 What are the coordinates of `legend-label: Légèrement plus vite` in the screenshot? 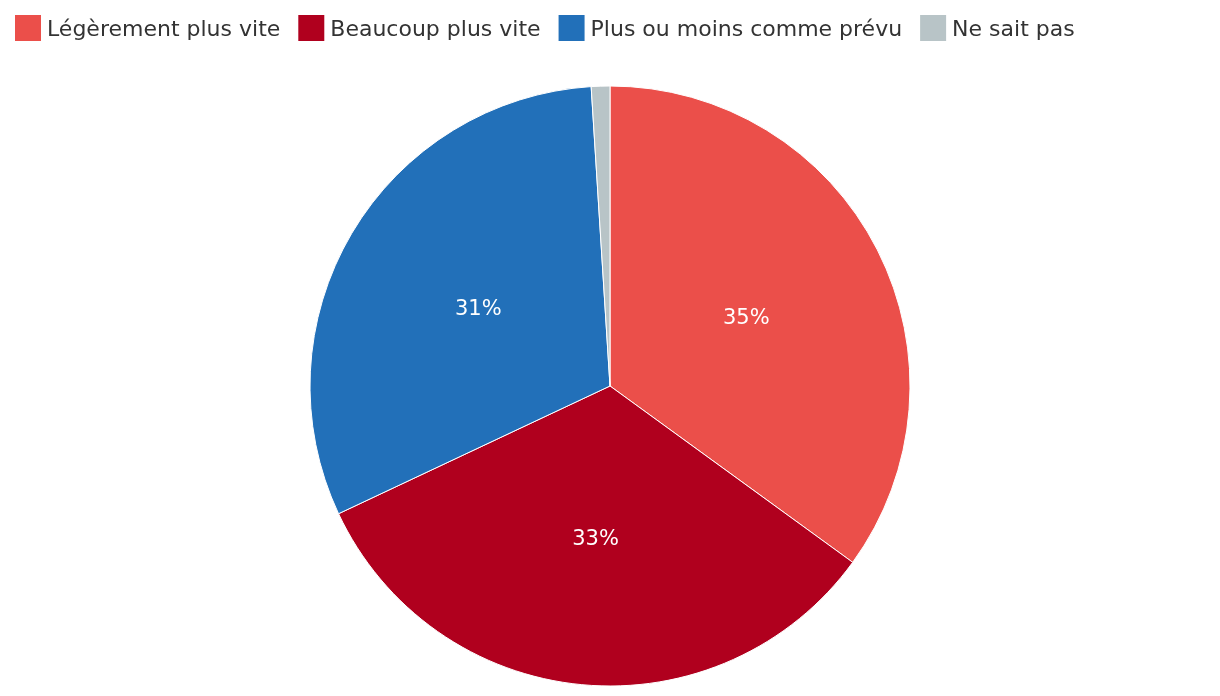 It's located at (164, 28).